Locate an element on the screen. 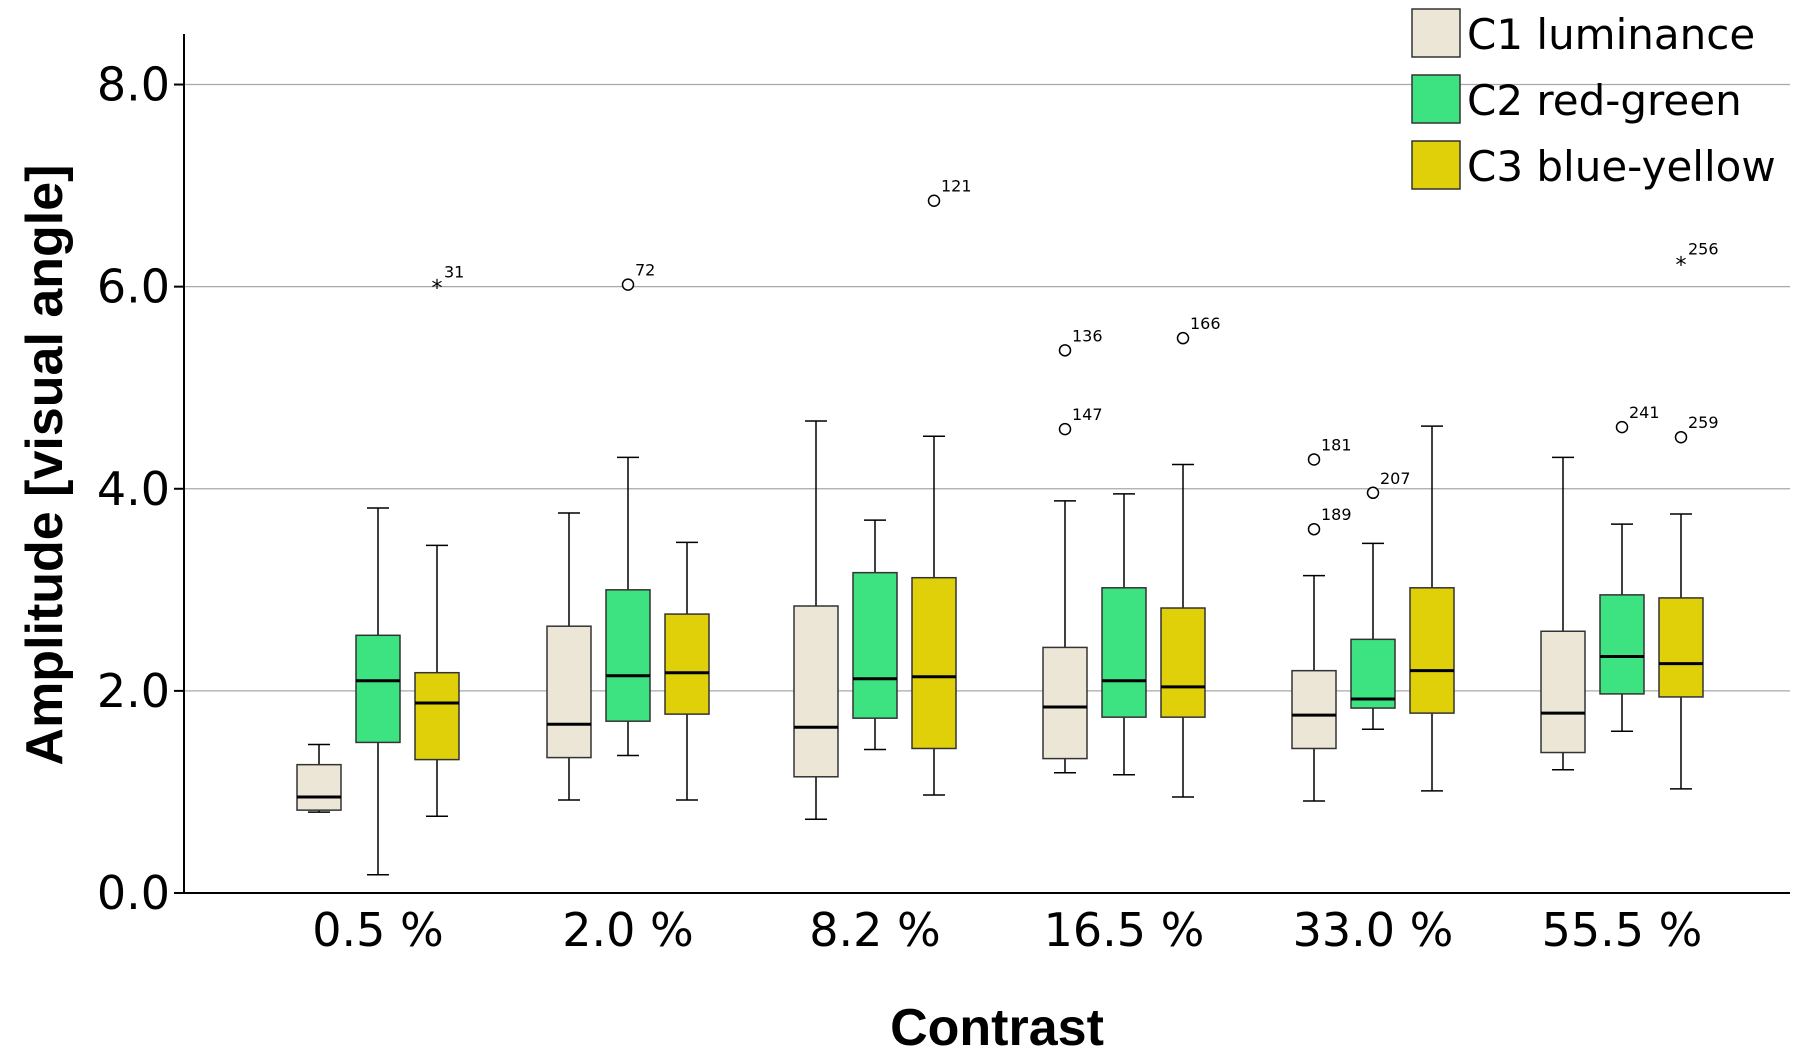 The width and height of the screenshot is (1796, 1063). y-tick-label: 4.0 is located at coordinates (133, 489).